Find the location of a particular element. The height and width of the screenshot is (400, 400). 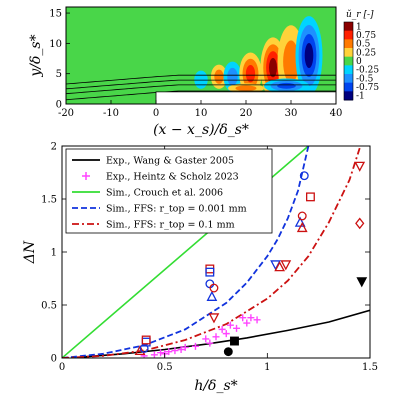

colorbar-tick-label: 0.25 is located at coordinates (366, 53).